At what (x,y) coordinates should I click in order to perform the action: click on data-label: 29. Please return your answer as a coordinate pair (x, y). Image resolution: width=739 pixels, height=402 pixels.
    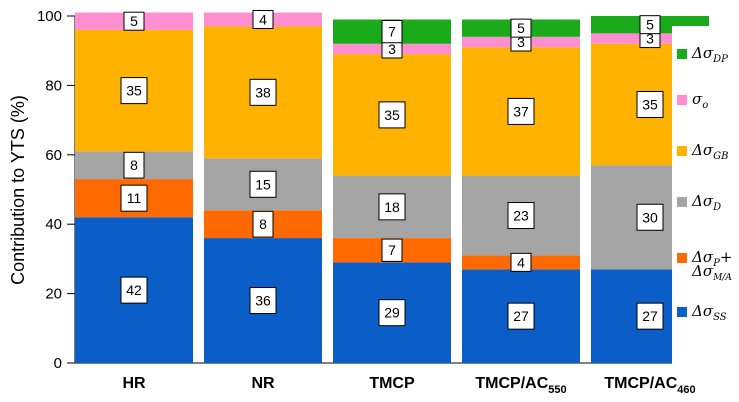
    Looking at the image, I should click on (392, 313).